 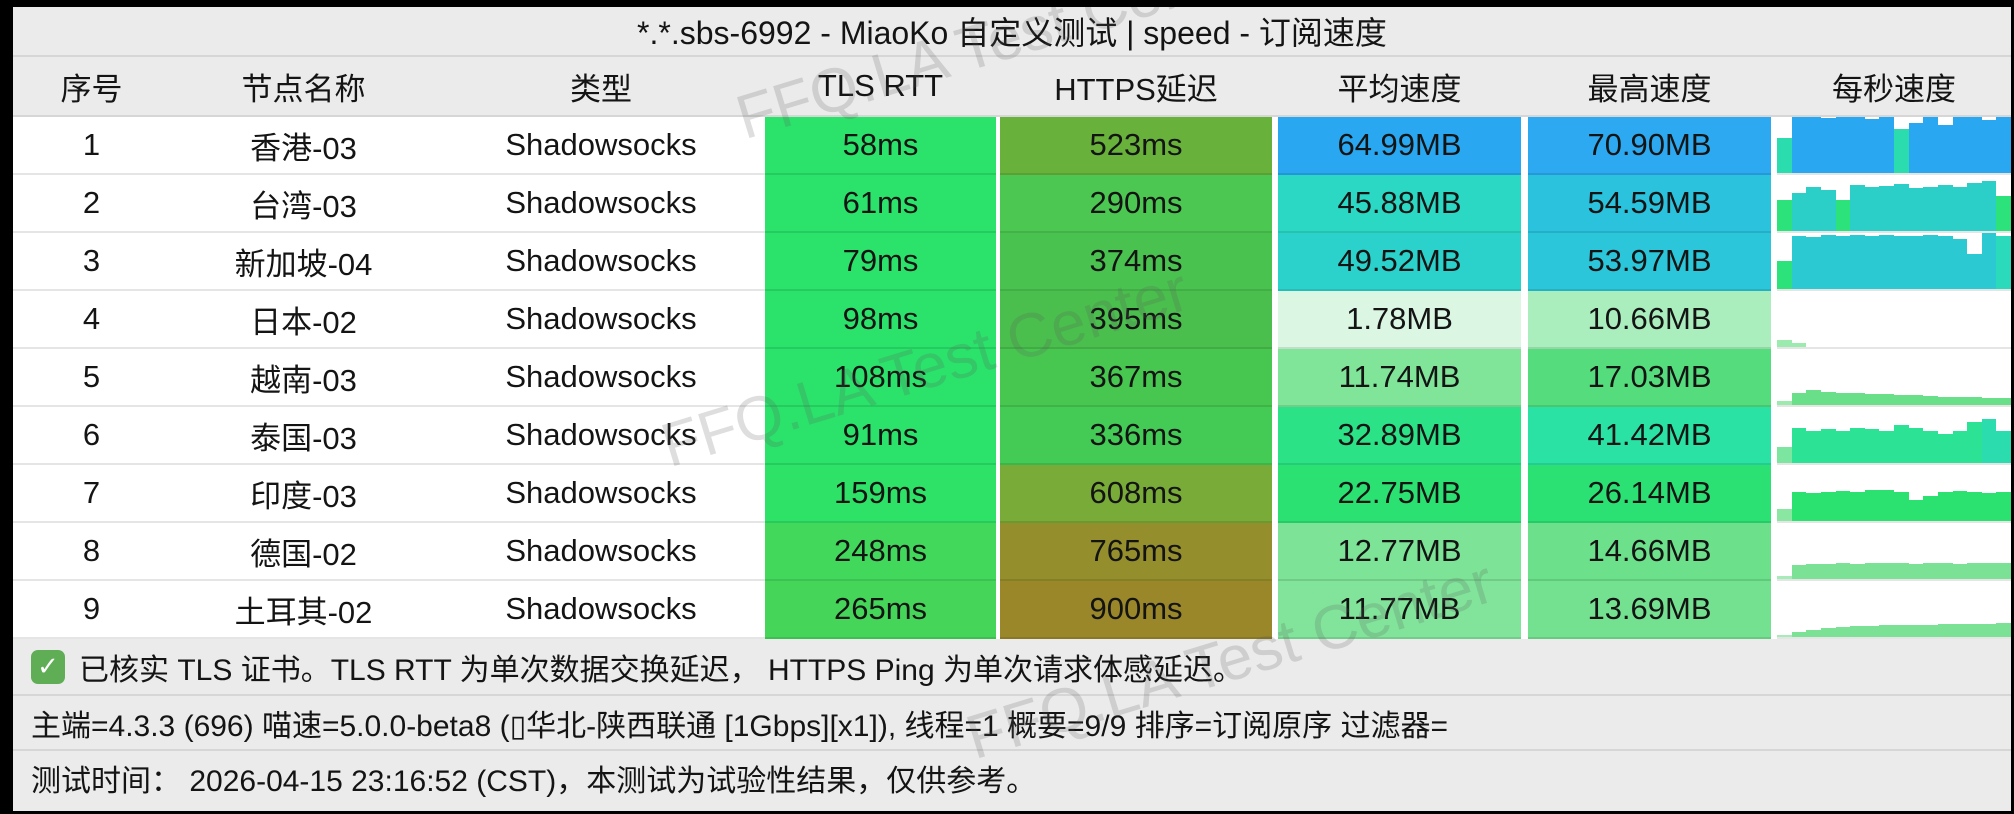 I want to click on avg-speed-cell: 64.99MB, so click(x=1399, y=146).